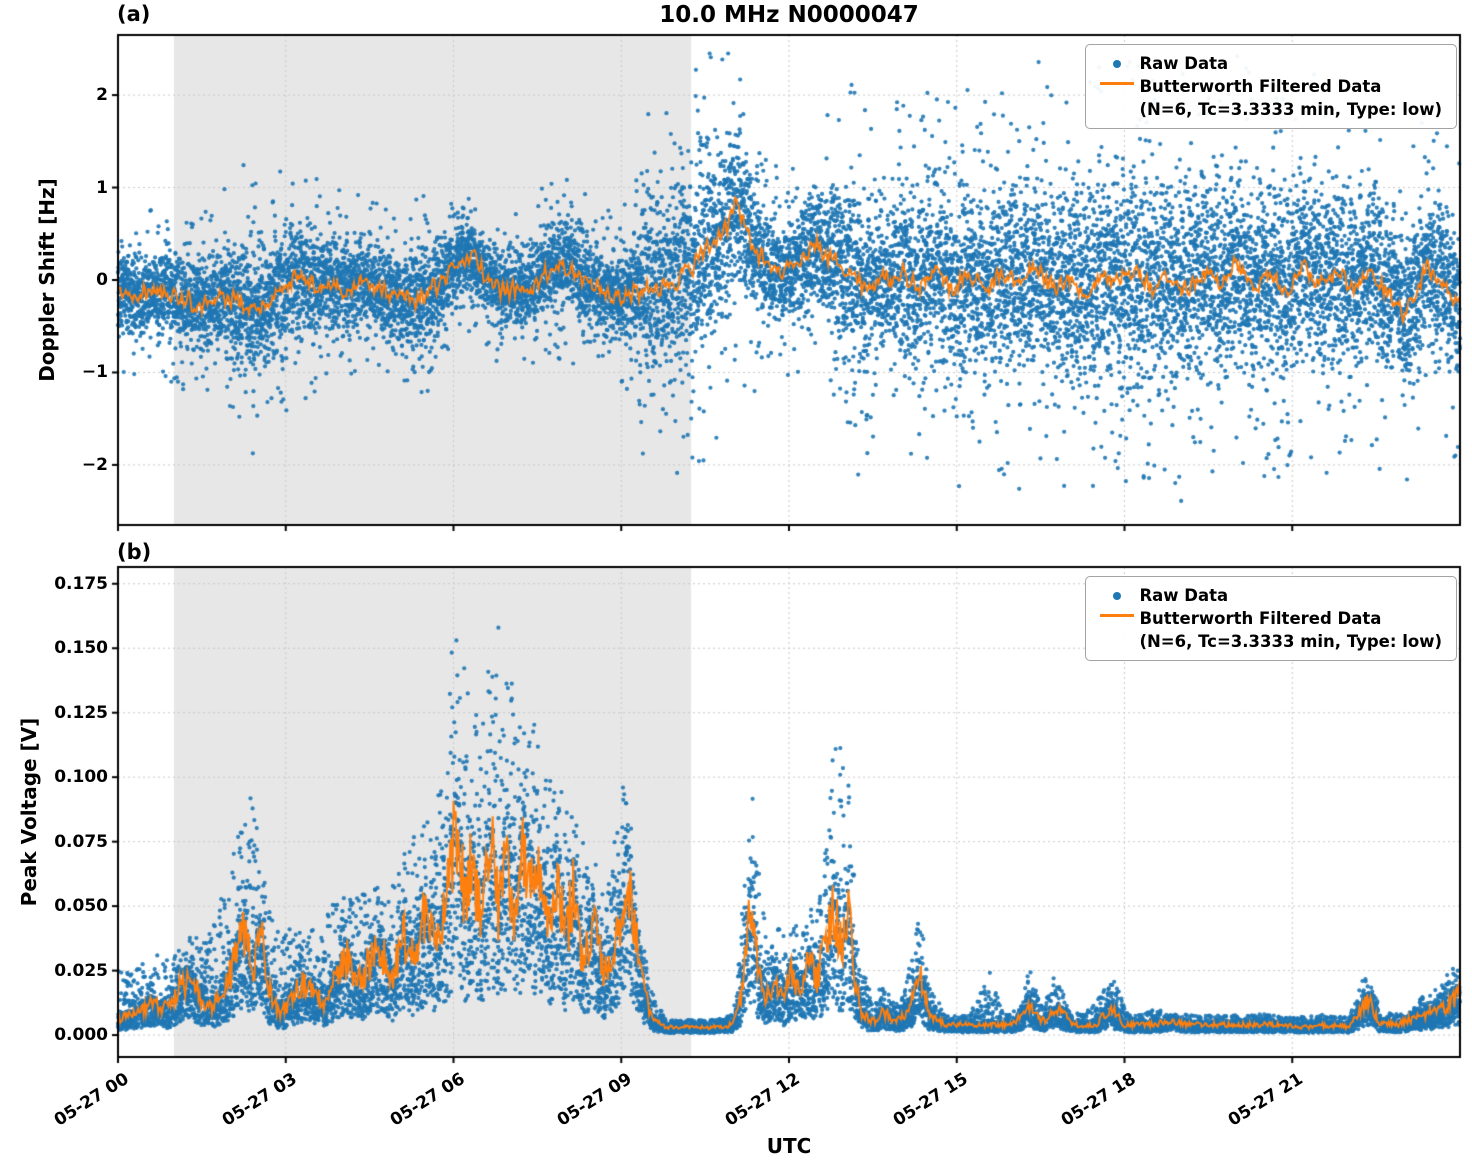  What do you see at coordinates (102, 280) in the screenshot?
I see `y-tick-label: 0` at bounding box center [102, 280].